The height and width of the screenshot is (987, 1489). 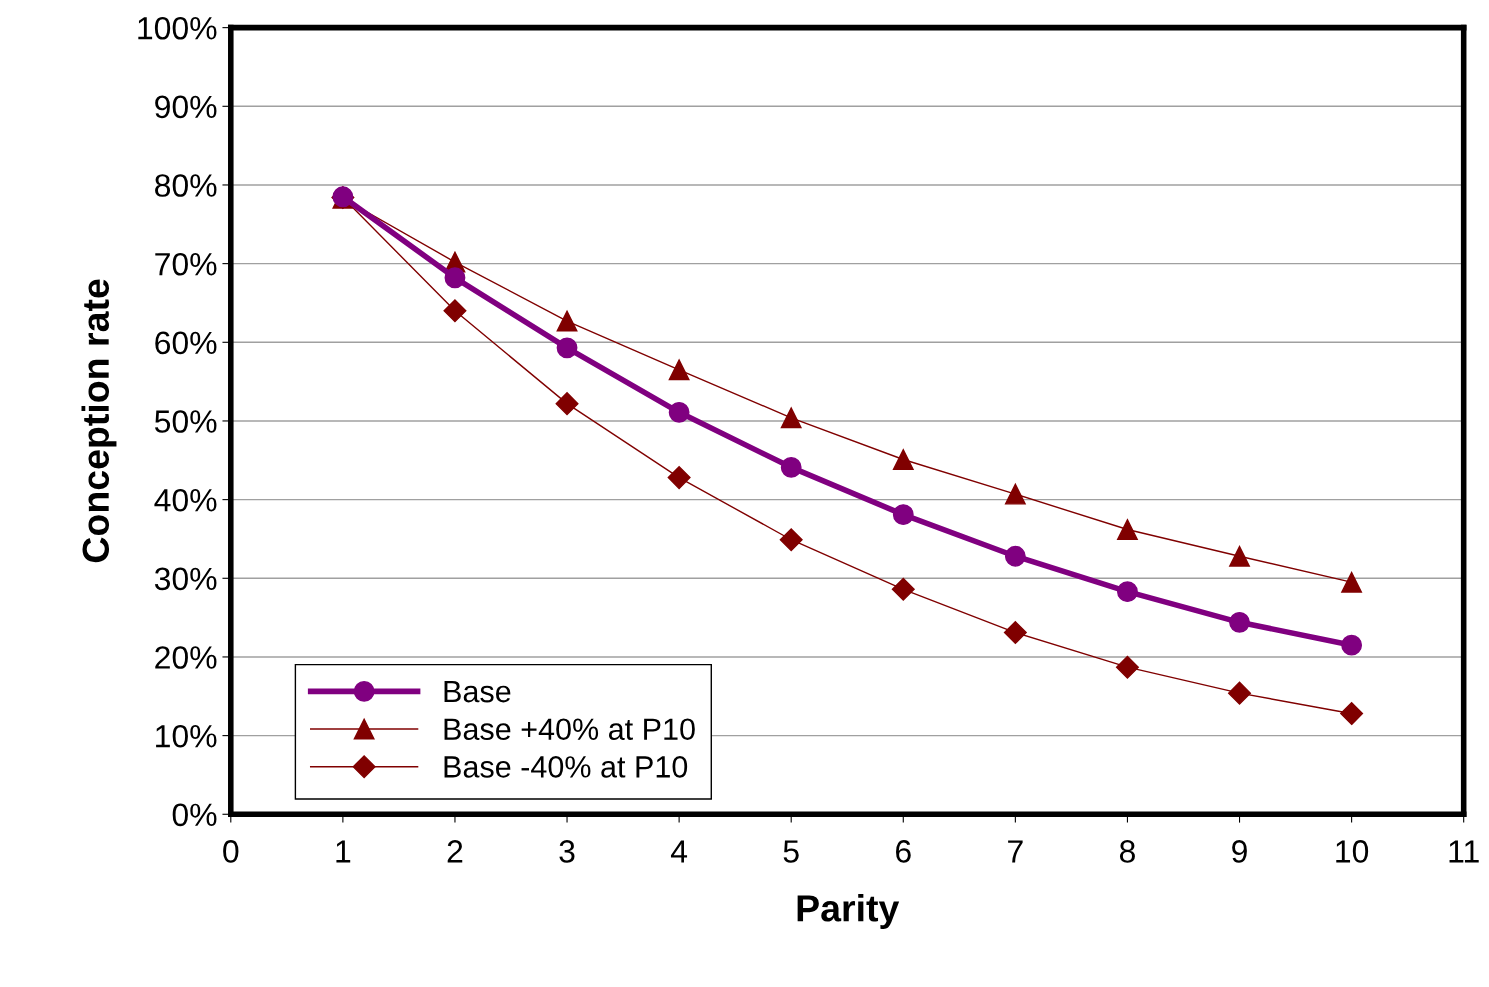 What do you see at coordinates (186, 264) in the screenshot?
I see `y-tick-label: 70%` at bounding box center [186, 264].